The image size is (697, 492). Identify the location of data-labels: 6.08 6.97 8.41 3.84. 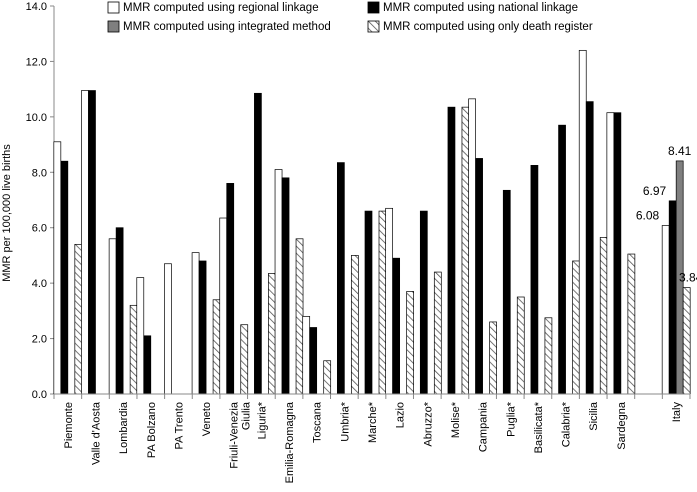
(666, 214).